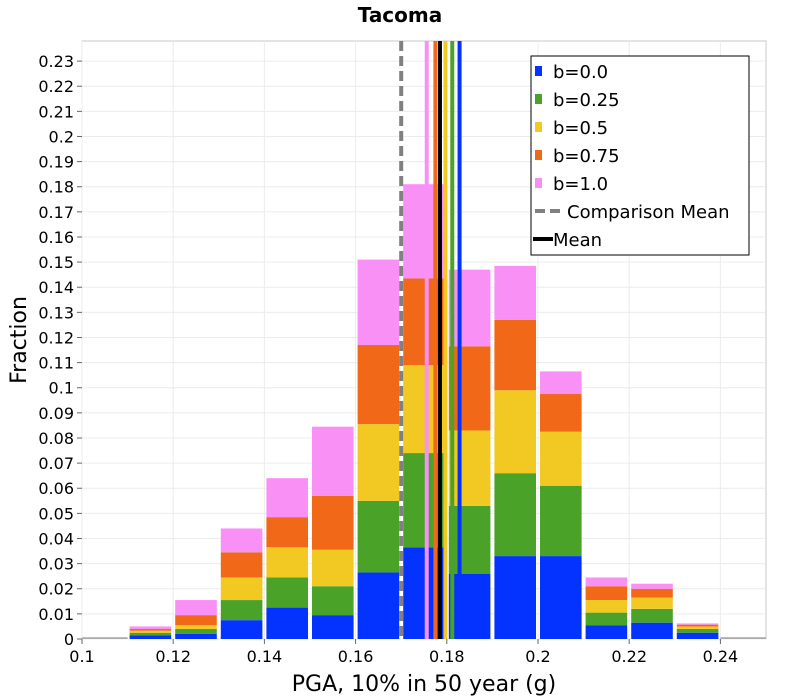 The width and height of the screenshot is (800, 700). What do you see at coordinates (56, 212) in the screenshot?
I see `y-tick-label: 0.17` at bounding box center [56, 212].